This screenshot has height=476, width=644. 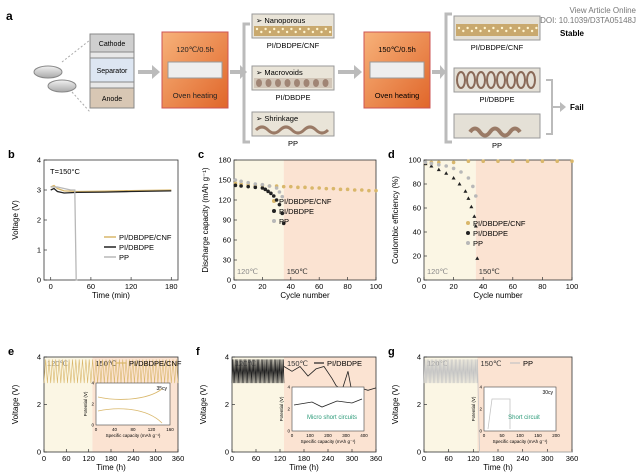 I want to click on inset-x-tick: 80, so click(x=133, y=429).